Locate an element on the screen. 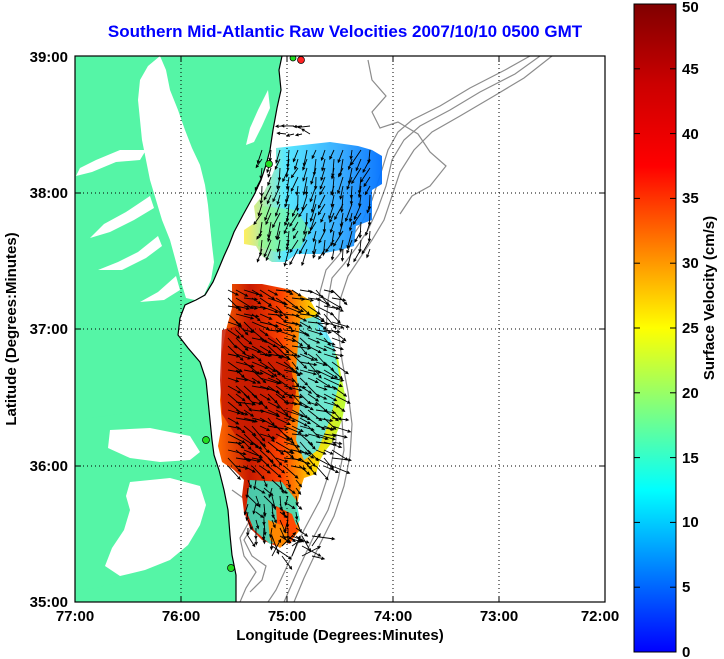 The width and height of the screenshot is (724, 659). station-marker is located at coordinates (301, 60).